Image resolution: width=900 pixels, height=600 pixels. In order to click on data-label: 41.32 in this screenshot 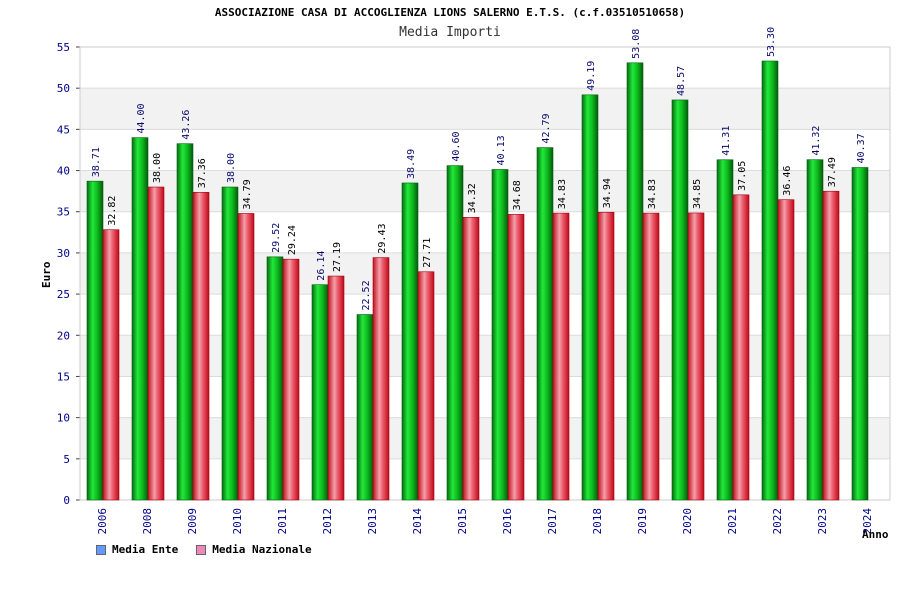, I will do `click(816, 141)`.